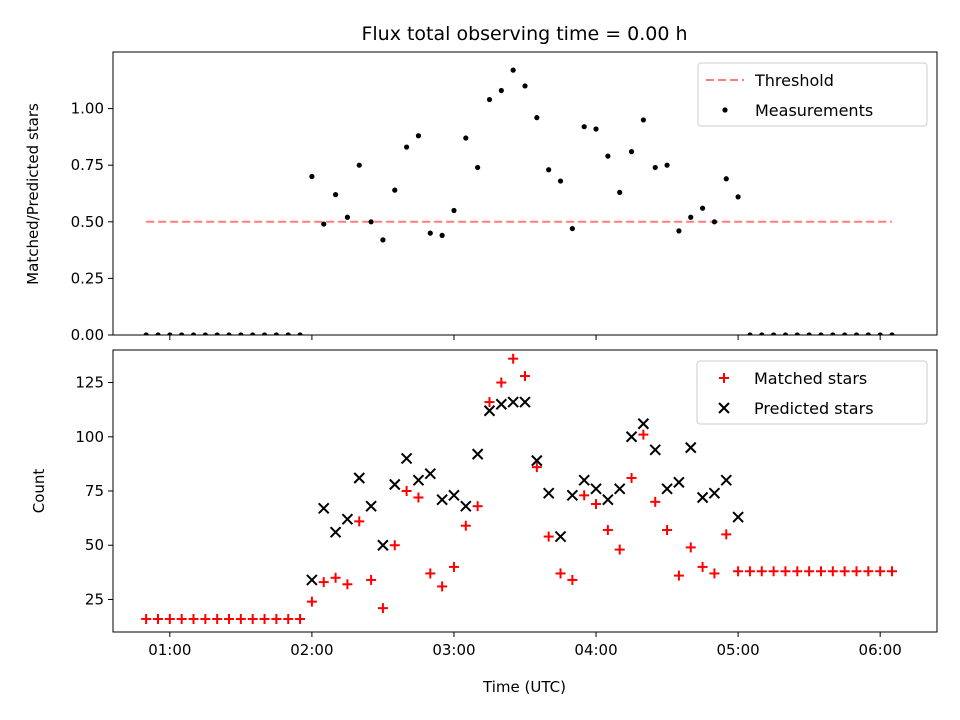 This screenshot has width=960, height=720. I want to click on bottom-x-tick-label: 05:00, so click(737, 650).